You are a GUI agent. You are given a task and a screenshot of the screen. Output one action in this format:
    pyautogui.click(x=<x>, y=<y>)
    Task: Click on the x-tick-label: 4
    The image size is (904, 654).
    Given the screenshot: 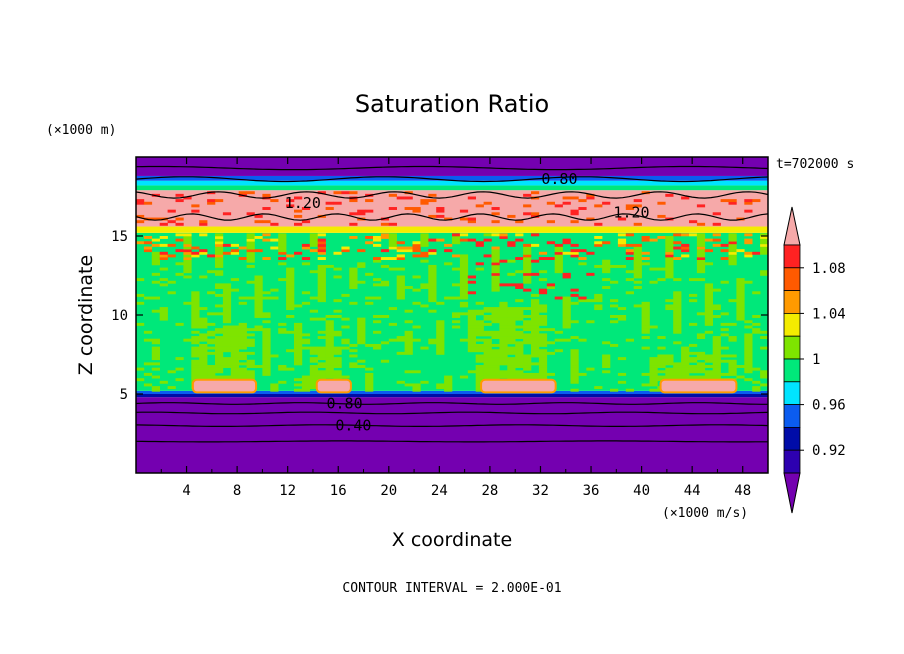 What is the action you would take?
    pyautogui.click(x=186, y=491)
    